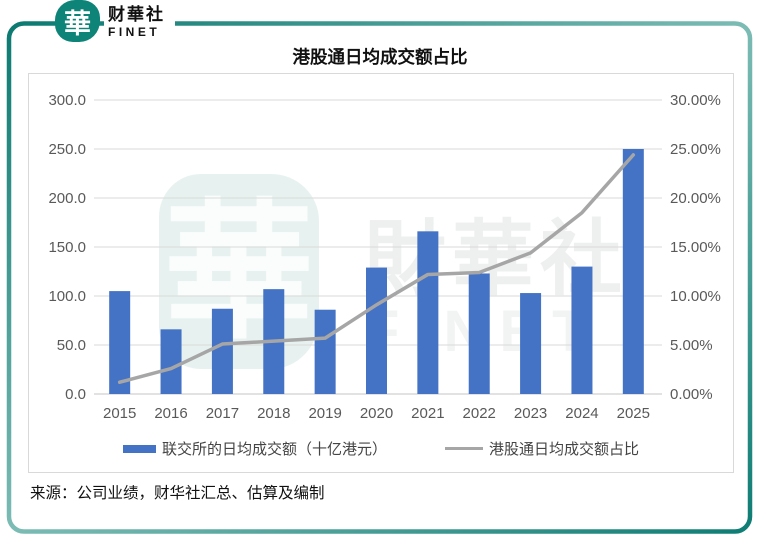  What do you see at coordinates (67, 100) in the screenshot?
I see `left-axis-tick: 300.0` at bounding box center [67, 100].